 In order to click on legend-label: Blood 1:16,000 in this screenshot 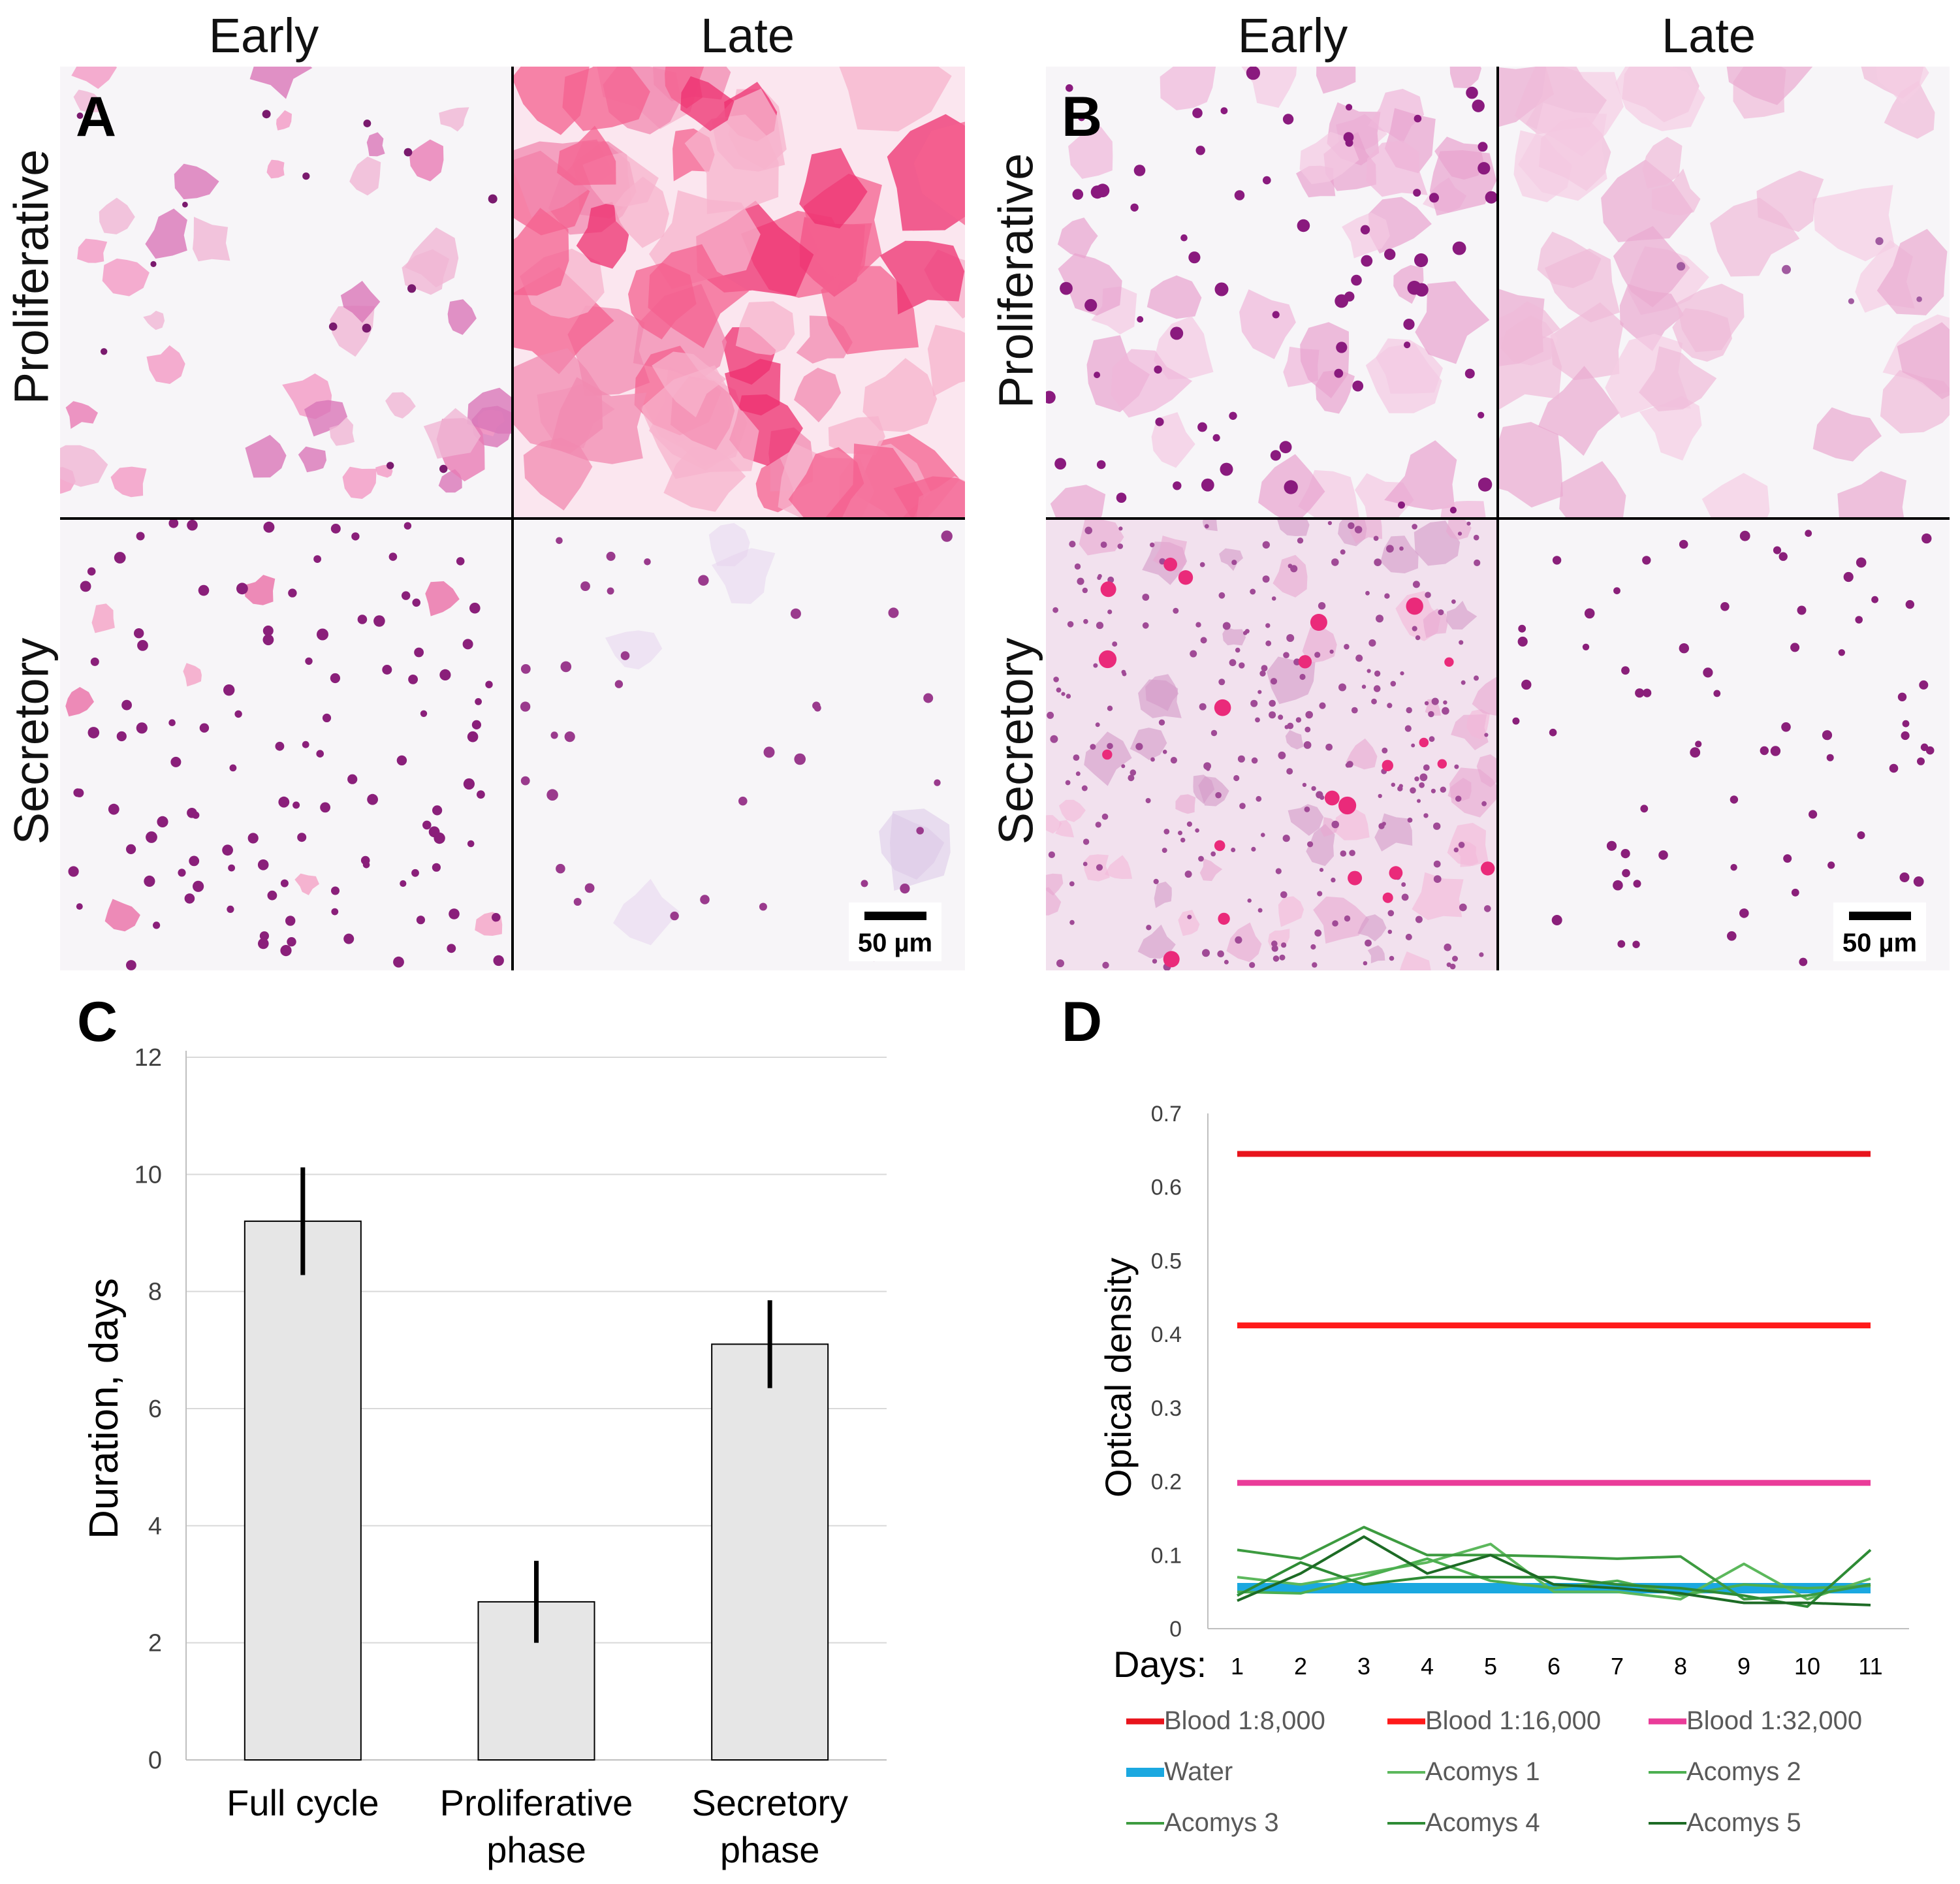, I will do `click(1513, 1721)`.